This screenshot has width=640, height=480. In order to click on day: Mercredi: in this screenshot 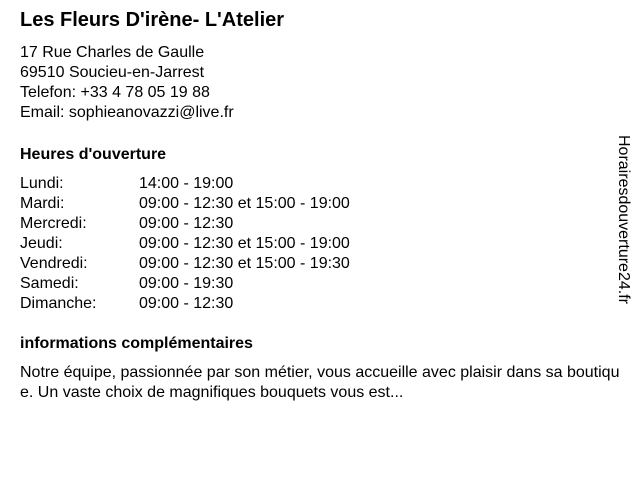, I will do `click(53, 223)`.